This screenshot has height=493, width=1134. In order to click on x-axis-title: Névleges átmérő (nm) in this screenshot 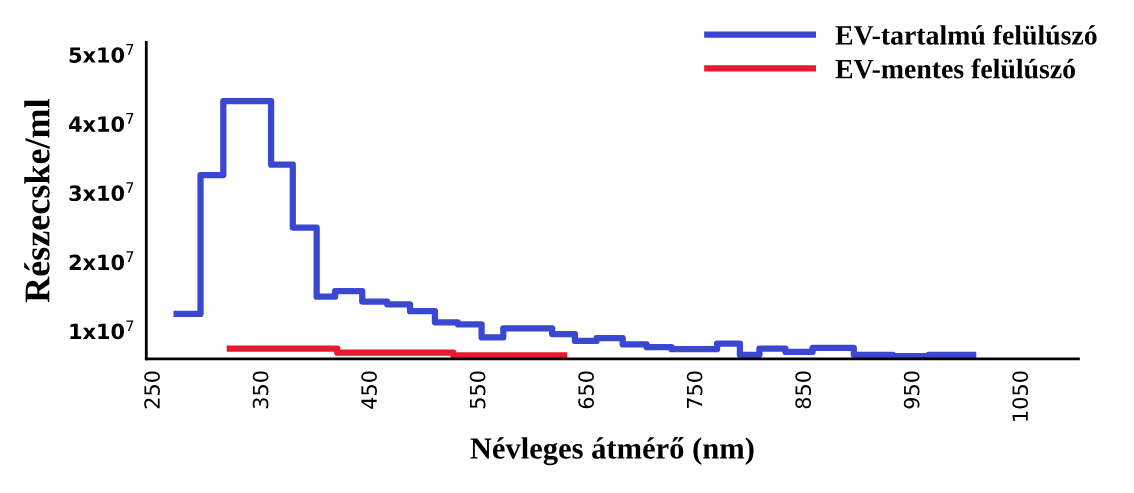, I will do `click(612, 451)`.